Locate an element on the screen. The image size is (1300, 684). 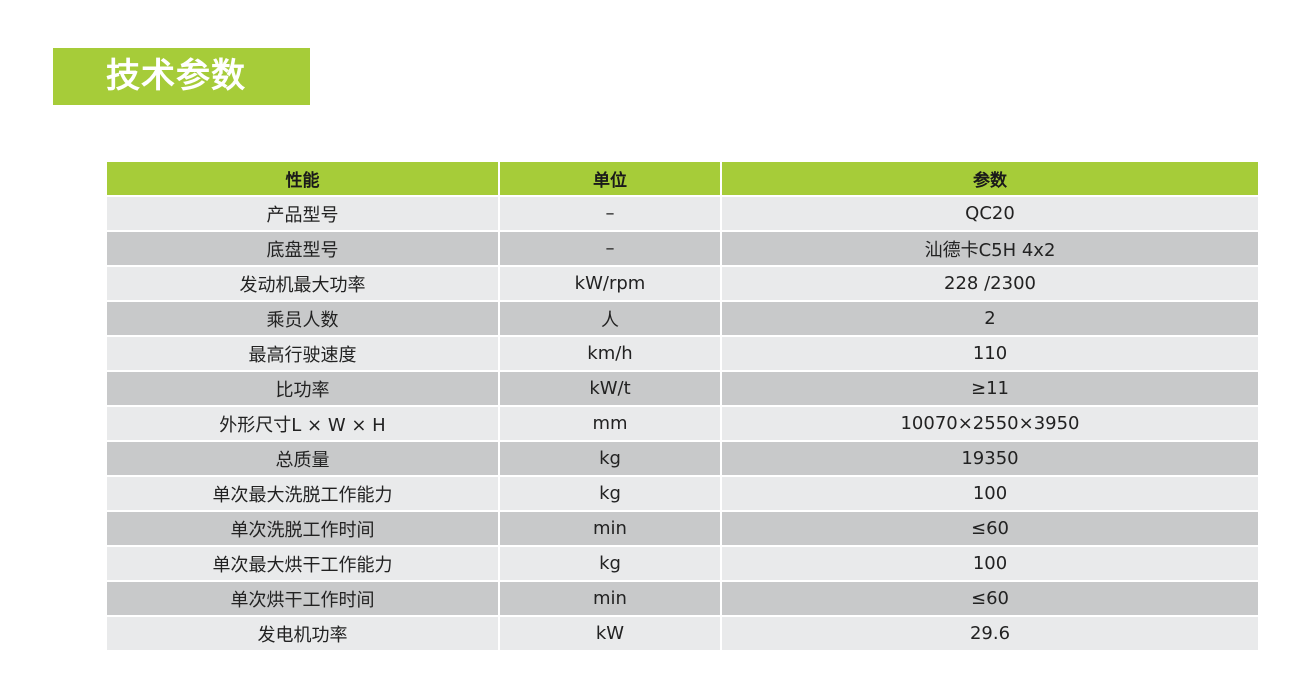
spec-unit: kW/rpm is located at coordinates (610, 284).